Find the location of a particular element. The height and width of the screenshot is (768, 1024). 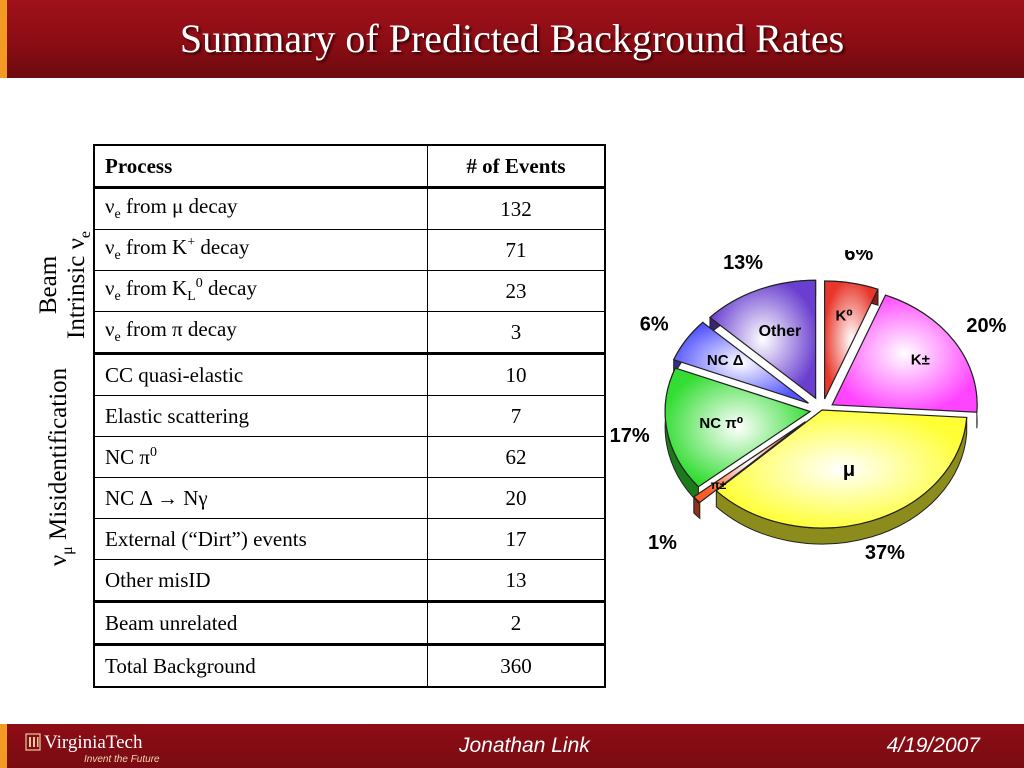

events-cell: 13 is located at coordinates (516, 580).